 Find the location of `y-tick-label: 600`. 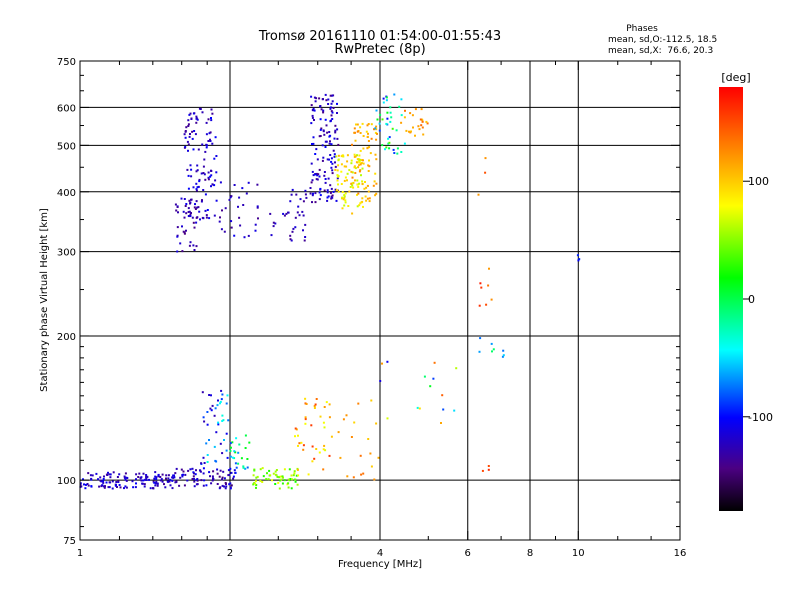

y-tick-label: 600 is located at coordinates (66, 108).